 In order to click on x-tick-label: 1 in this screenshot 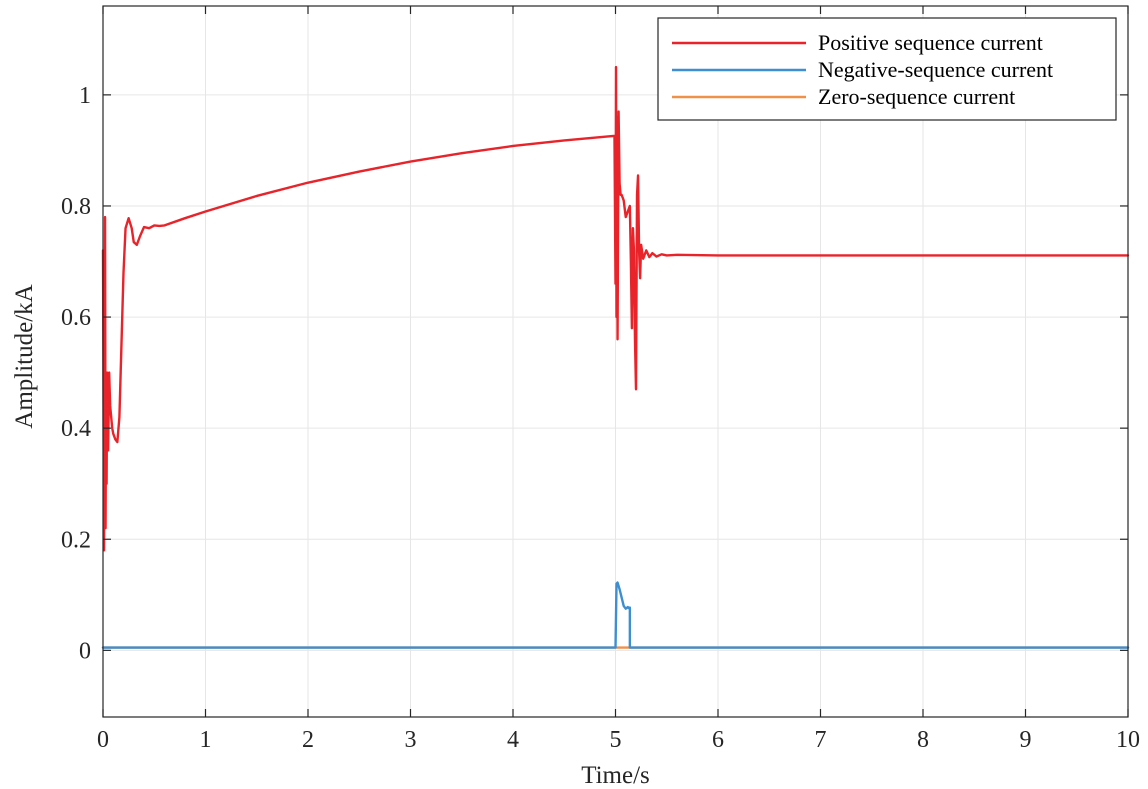, I will do `click(206, 740)`.